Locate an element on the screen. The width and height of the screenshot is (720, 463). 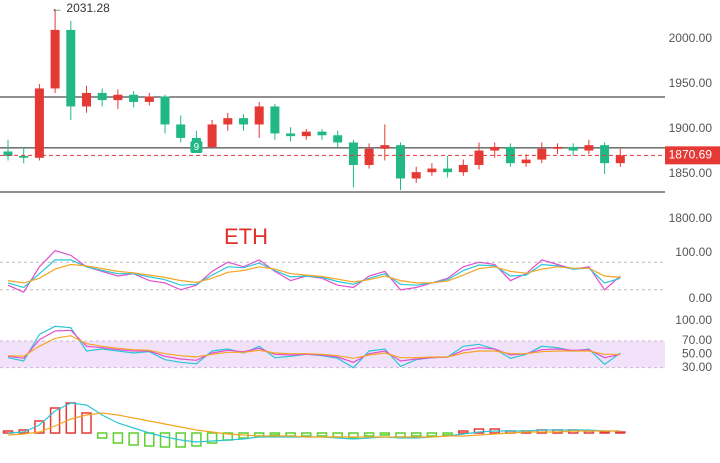
band is located at coordinates (332, 354).